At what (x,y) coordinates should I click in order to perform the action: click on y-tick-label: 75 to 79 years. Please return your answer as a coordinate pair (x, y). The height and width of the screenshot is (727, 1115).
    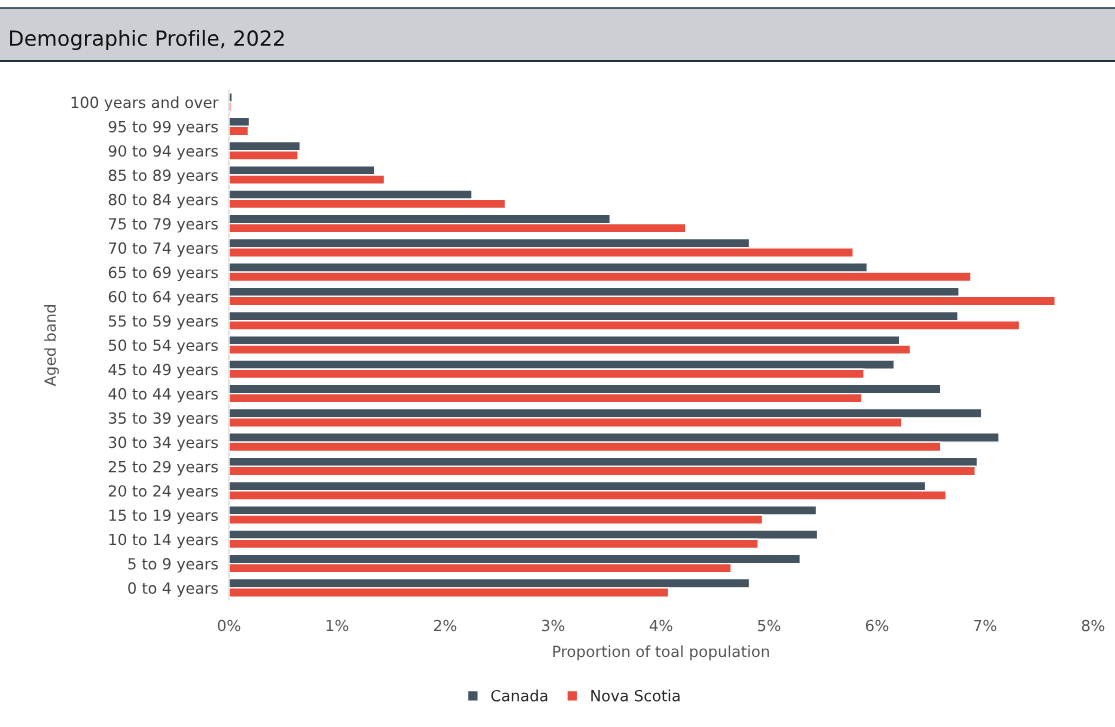
    Looking at the image, I should click on (163, 225).